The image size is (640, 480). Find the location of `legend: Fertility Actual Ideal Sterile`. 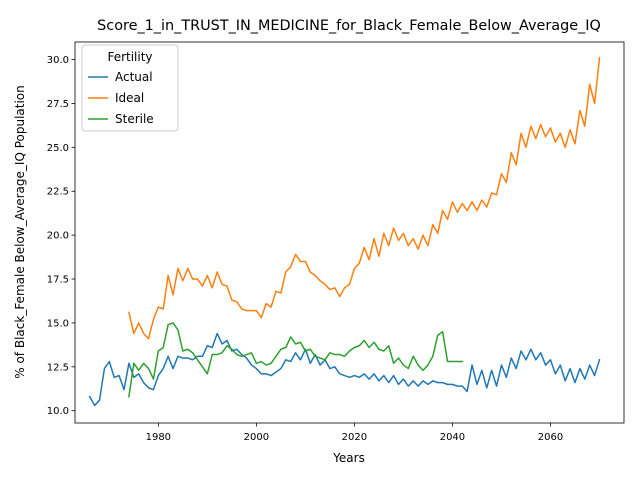

legend: Fertility Actual Ideal Sterile is located at coordinates (130, 88).